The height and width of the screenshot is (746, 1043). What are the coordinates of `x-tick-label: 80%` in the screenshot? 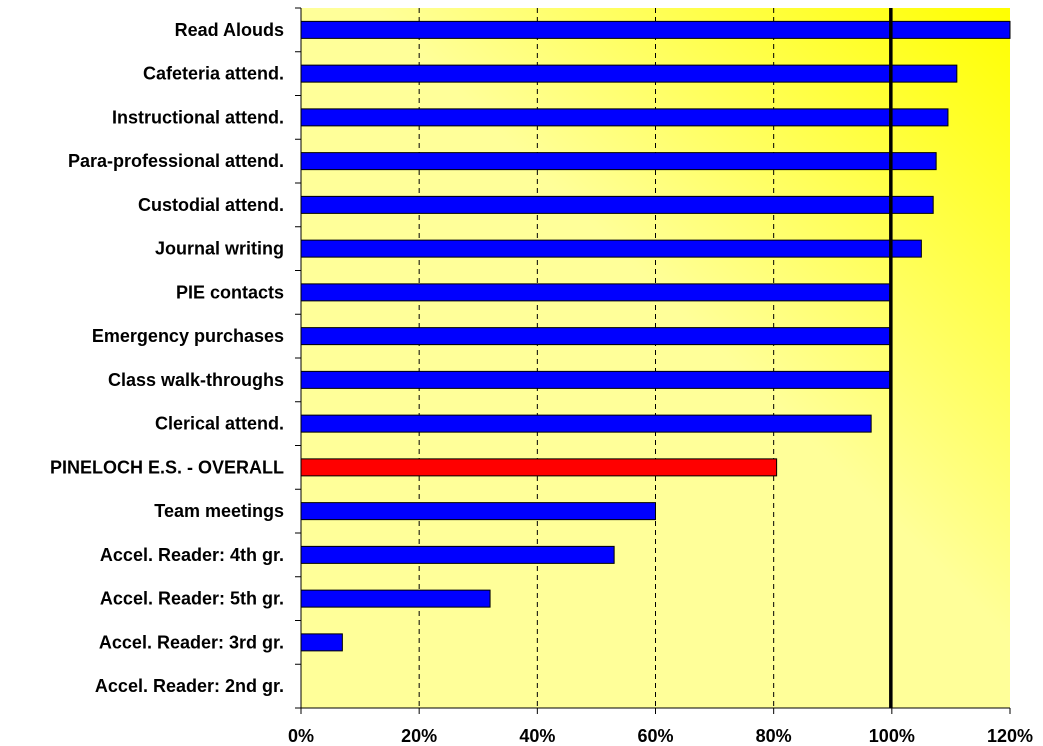 It's located at (774, 736).